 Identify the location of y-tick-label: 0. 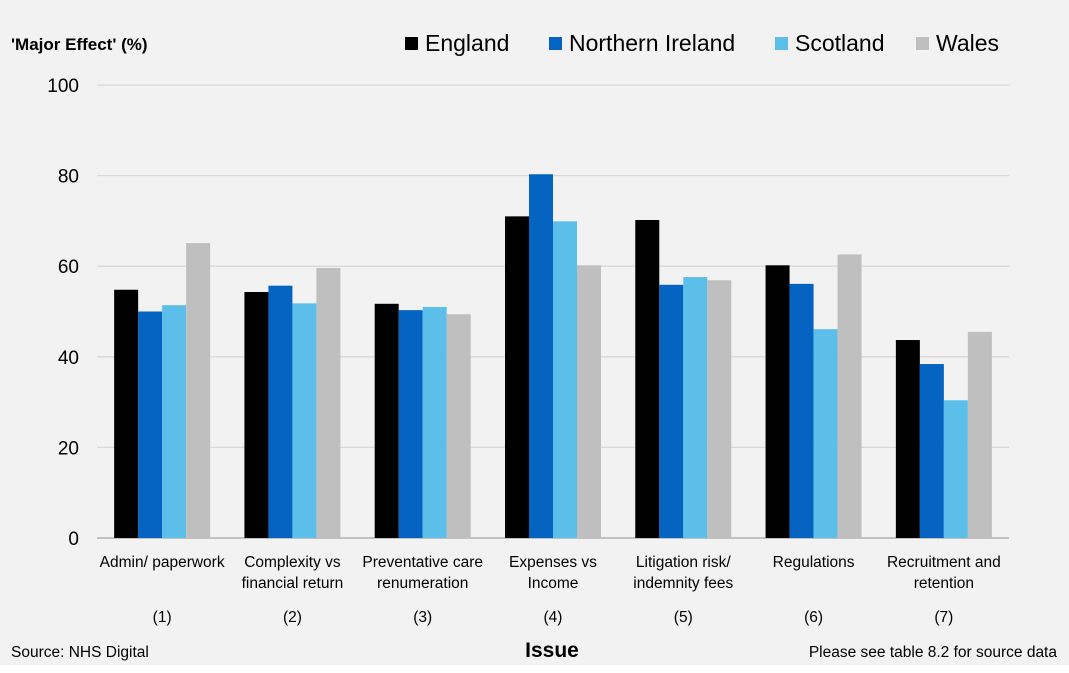
(73, 539).